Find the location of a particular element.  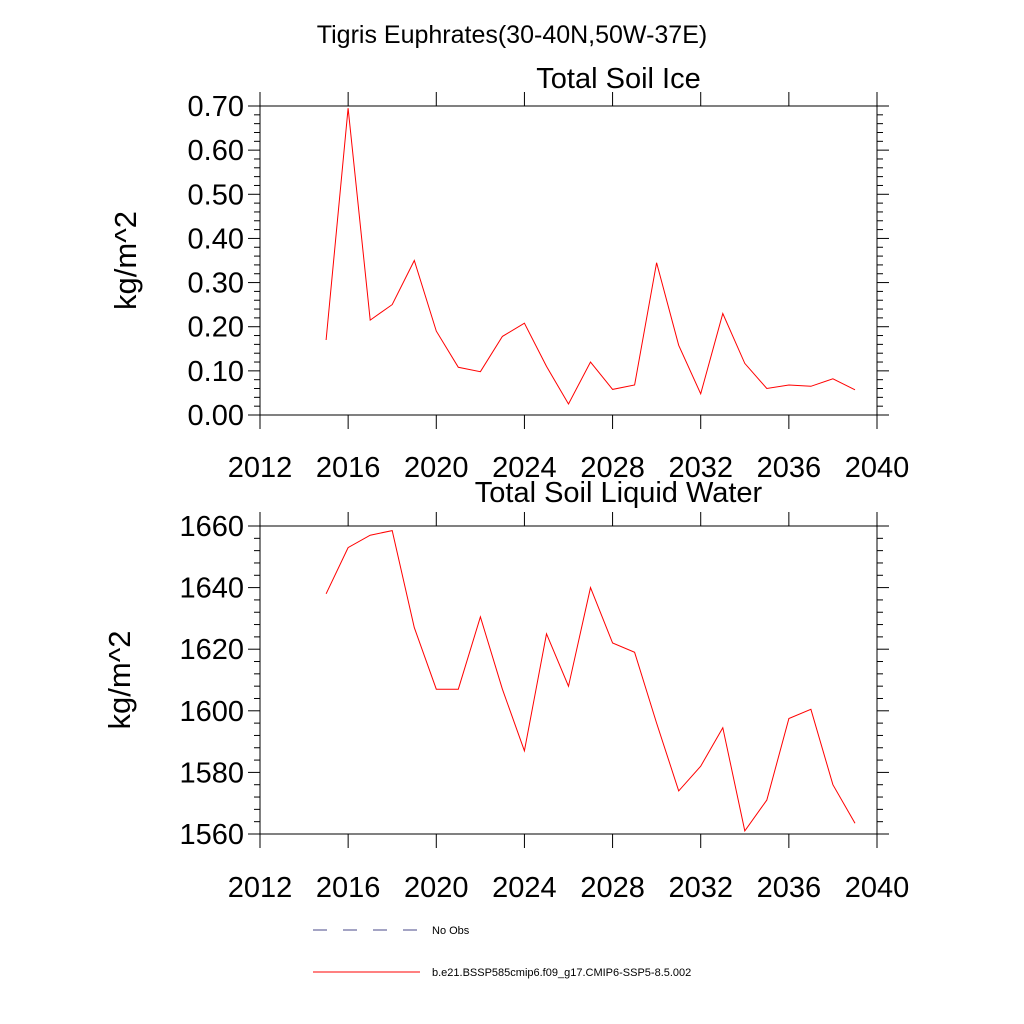

y-tick-label: 0.20 is located at coordinates (216, 328).